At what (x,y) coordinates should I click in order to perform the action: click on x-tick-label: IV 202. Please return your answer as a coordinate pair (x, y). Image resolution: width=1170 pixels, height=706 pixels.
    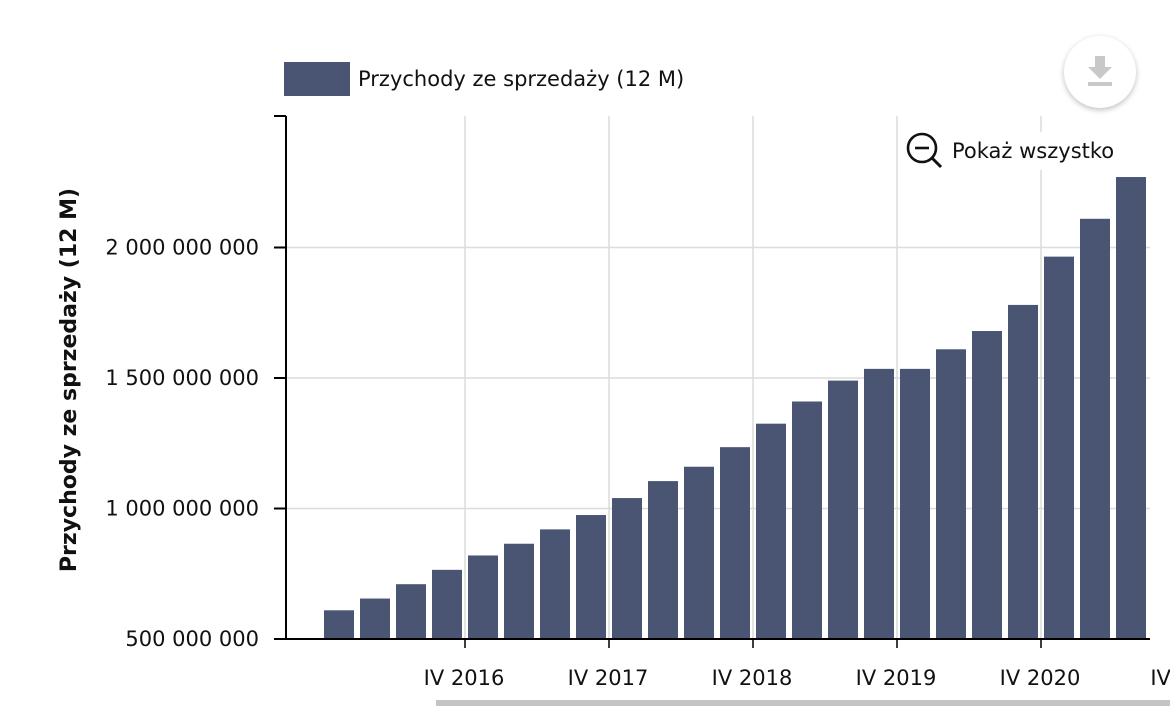
    Looking at the image, I should click on (1160, 678).